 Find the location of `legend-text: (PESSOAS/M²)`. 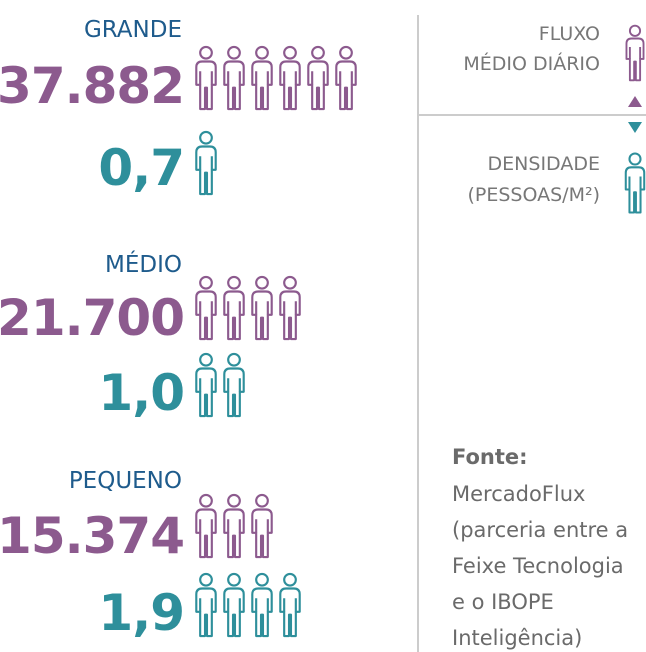

legend-text: (PESSOAS/M²) is located at coordinates (534, 195).